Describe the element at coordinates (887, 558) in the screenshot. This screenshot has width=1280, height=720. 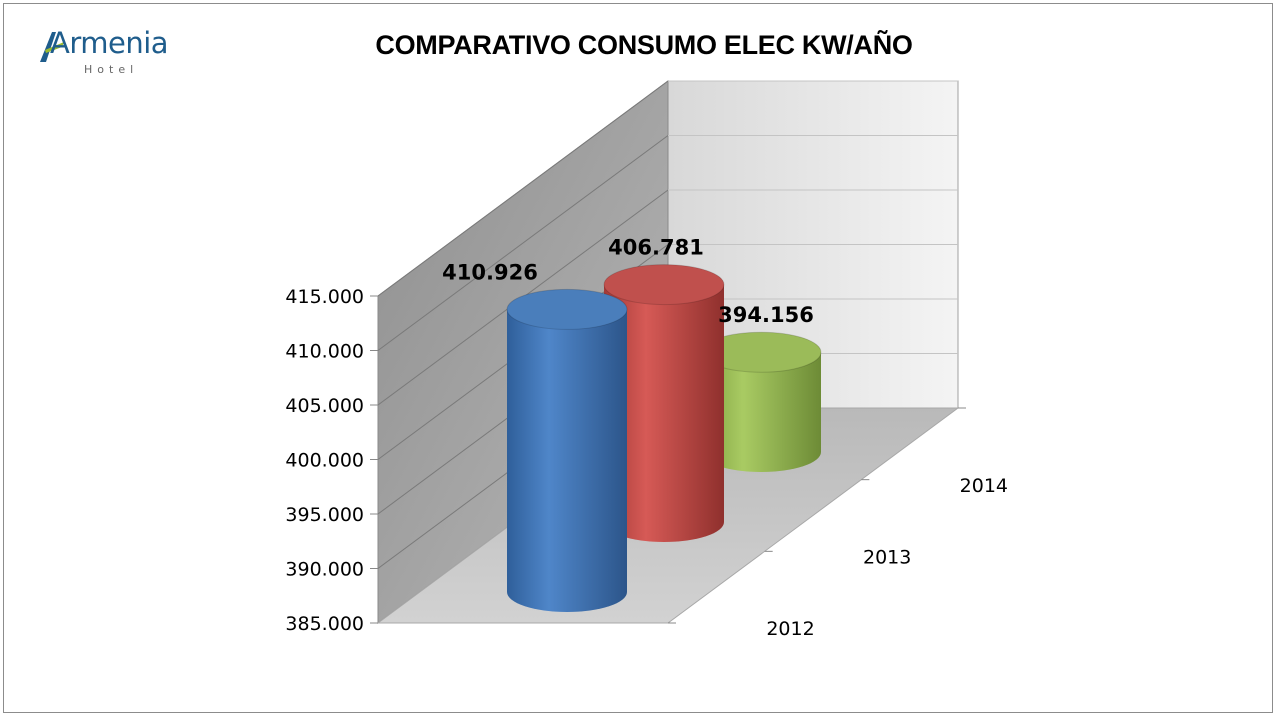
I see `x-category-label: 2013` at that location.